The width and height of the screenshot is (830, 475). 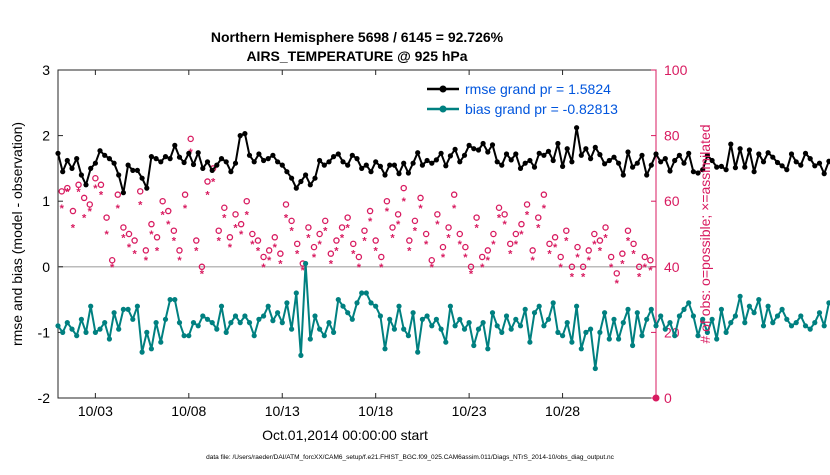 What do you see at coordinates (345, 435) in the screenshot?
I see `x-axis-label: Oct.01,2014 00:00:00 start` at bounding box center [345, 435].